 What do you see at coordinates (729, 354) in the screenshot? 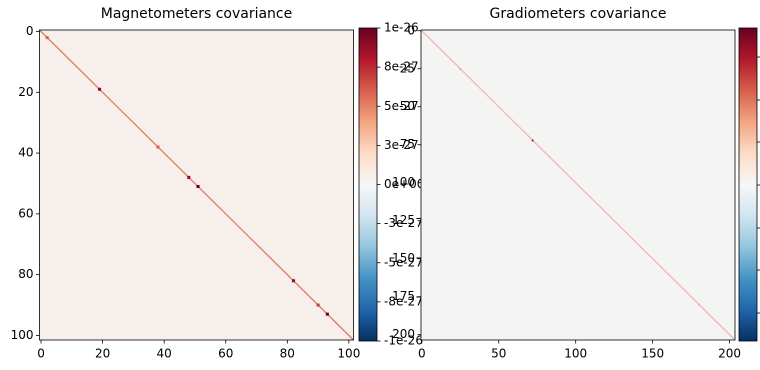
I see `x-tick-label: 200` at bounding box center [729, 354].